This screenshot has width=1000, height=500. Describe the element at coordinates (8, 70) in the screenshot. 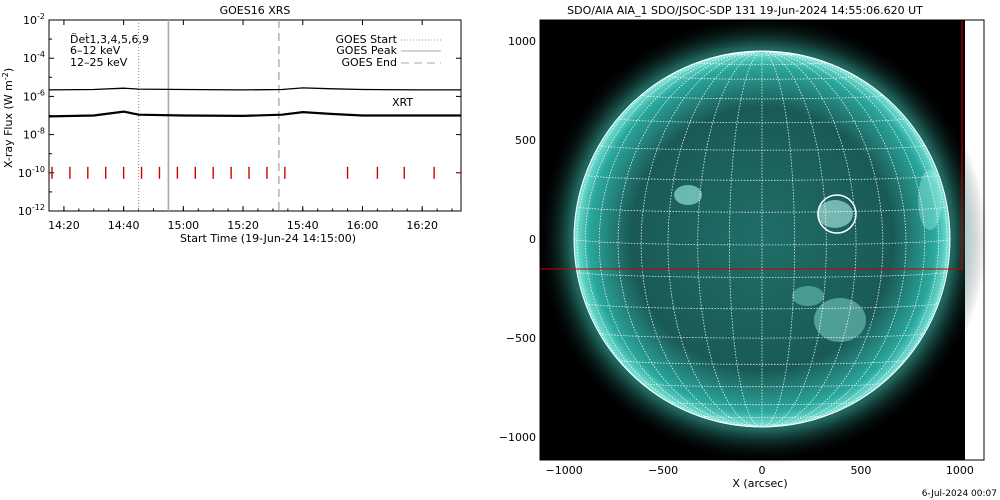

I see `goes-ylabel-close: )` at that location.